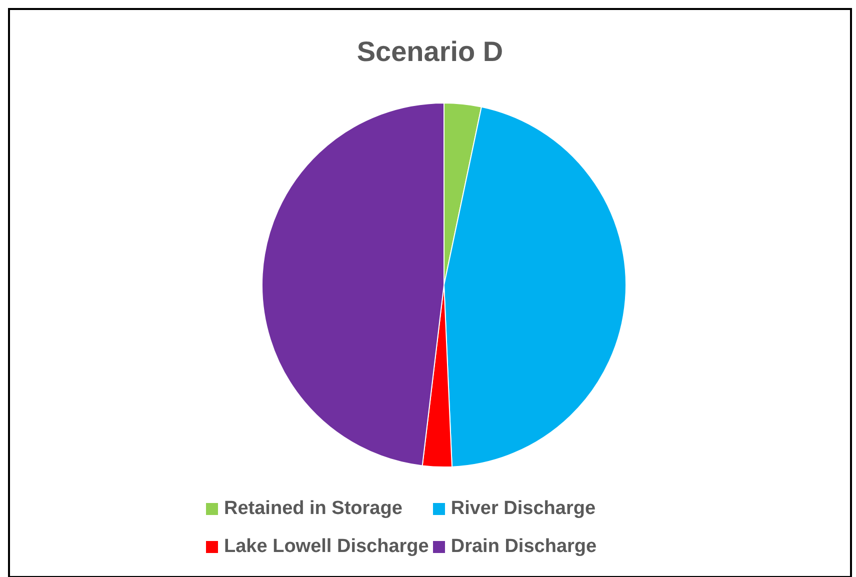  What do you see at coordinates (326, 547) in the screenshot?
I see `legend-label: Lake Lowell Discharge` at bounding box center [326, 547].